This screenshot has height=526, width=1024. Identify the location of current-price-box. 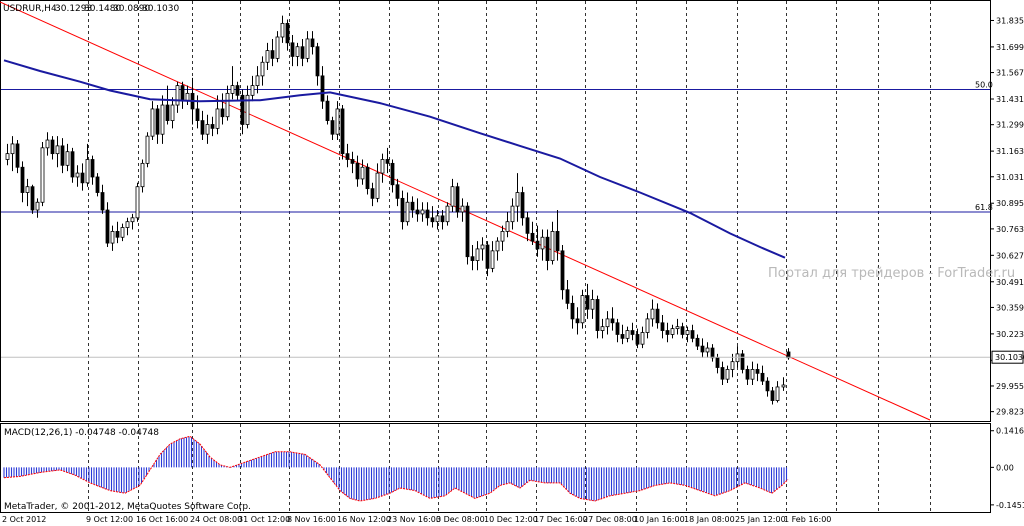
(1007, 357).